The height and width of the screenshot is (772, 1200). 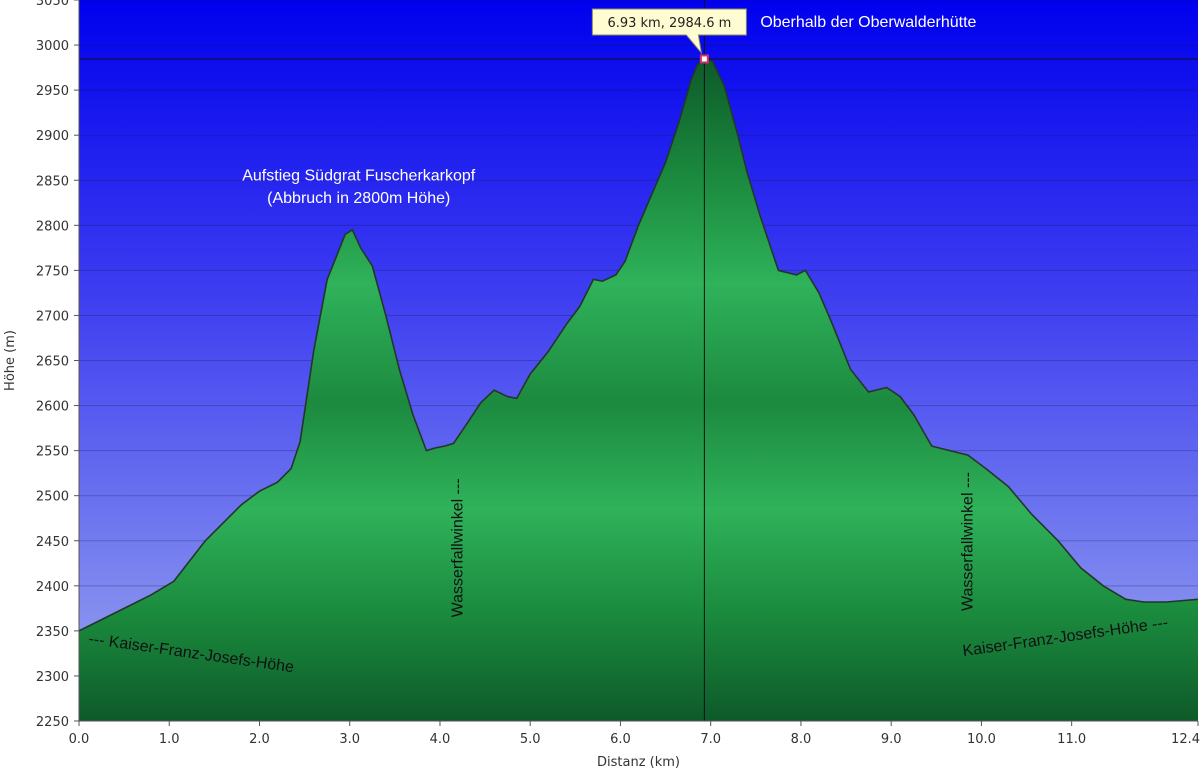 What do you see at coordinates (52, 362) in the screenshot?
I see `y-tick-label: 2650` at bounding box center [52, 362].